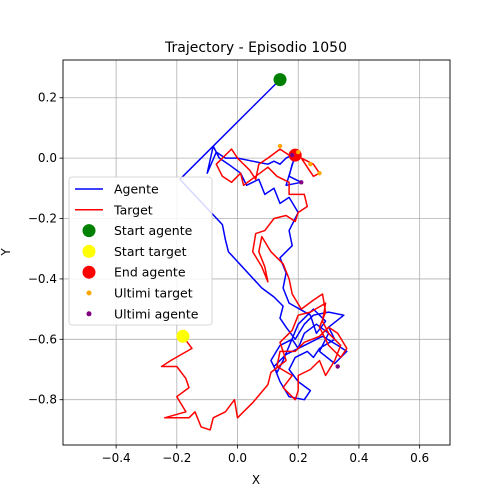  I want to click on start-target-marker, so click(183, 336).